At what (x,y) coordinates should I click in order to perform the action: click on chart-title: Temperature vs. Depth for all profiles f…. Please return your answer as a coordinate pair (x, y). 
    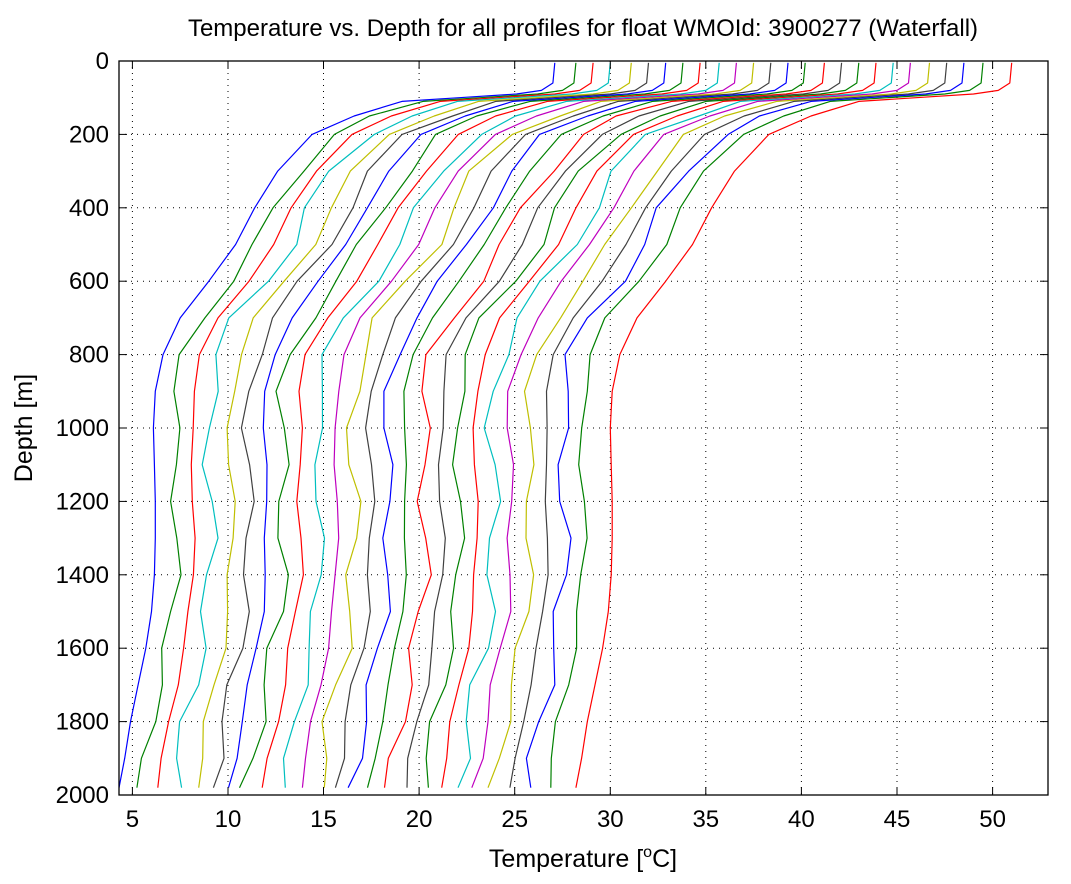
    Looking at the image, I should click on (583, 28).